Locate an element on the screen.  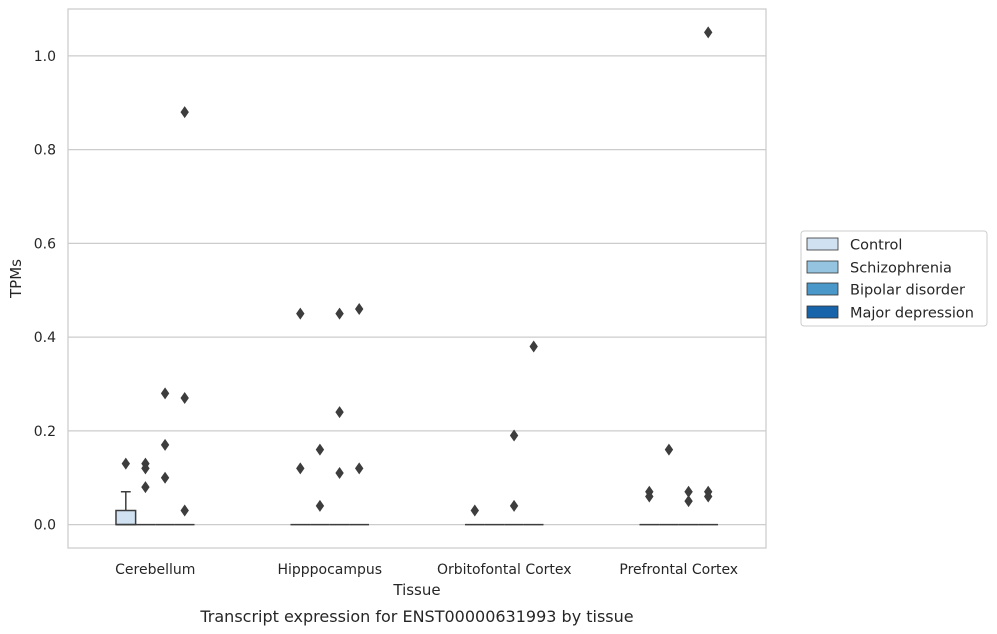
y-tick-label: 0.0 is located at coordinates (45, 526).